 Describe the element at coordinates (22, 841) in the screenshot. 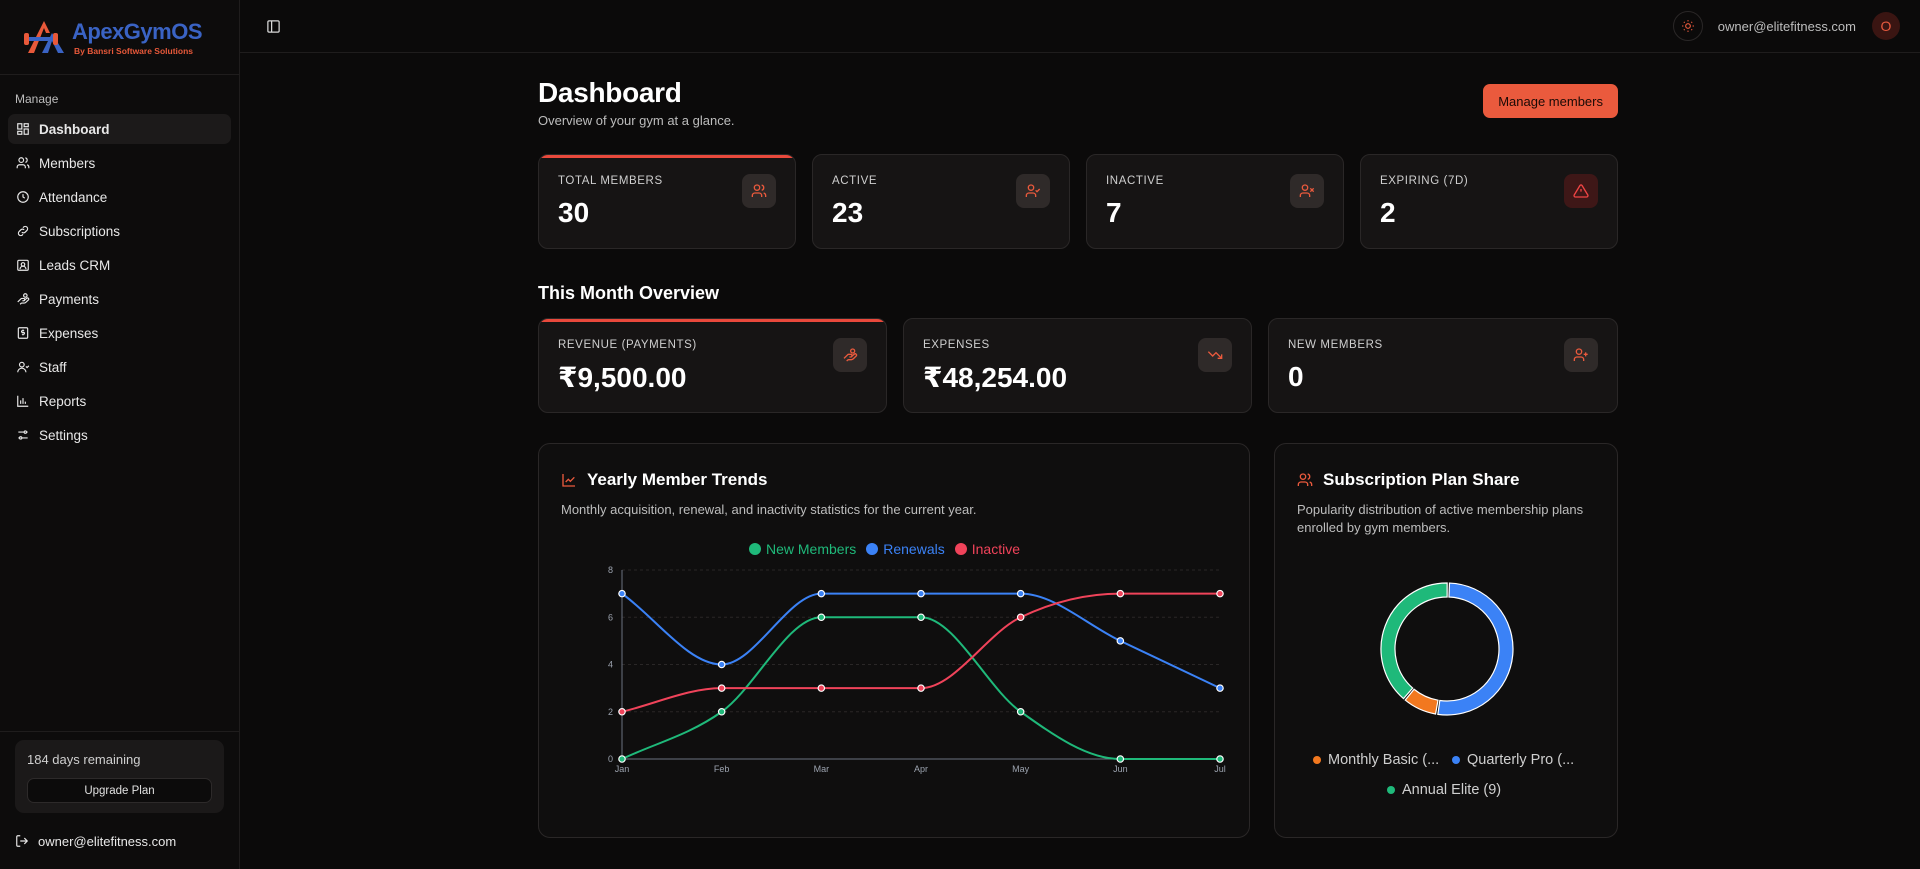

I see `logout-icon` at that location.